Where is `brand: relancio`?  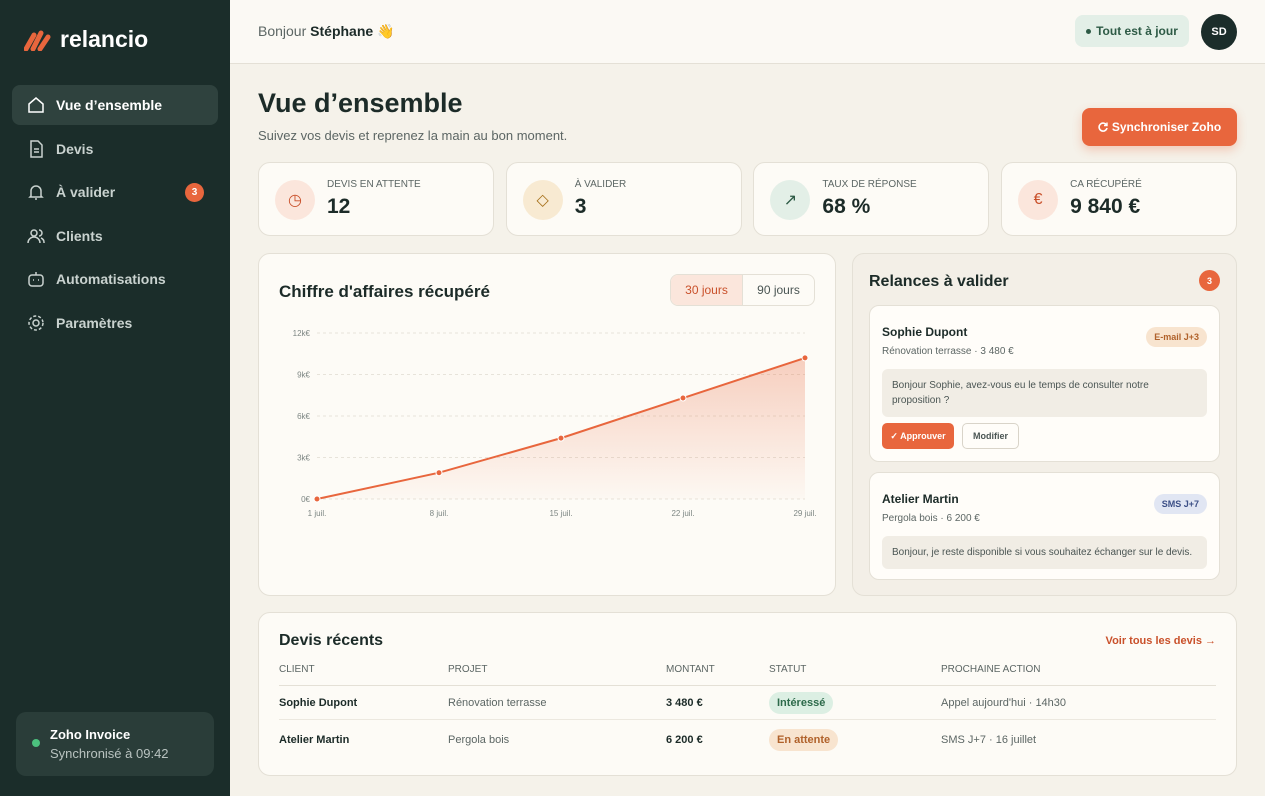 brand: relancio is located at coordinates (86, 39).